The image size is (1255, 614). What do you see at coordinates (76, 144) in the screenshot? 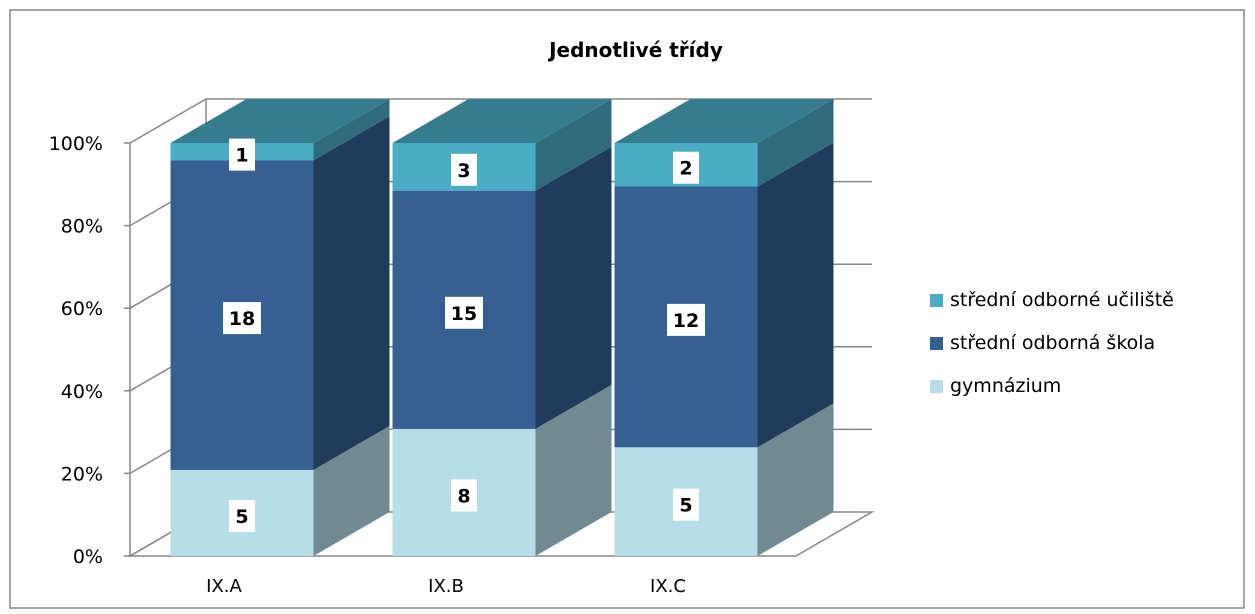
I see `y-tick-label: 100%` at bounding box center [76, 144].